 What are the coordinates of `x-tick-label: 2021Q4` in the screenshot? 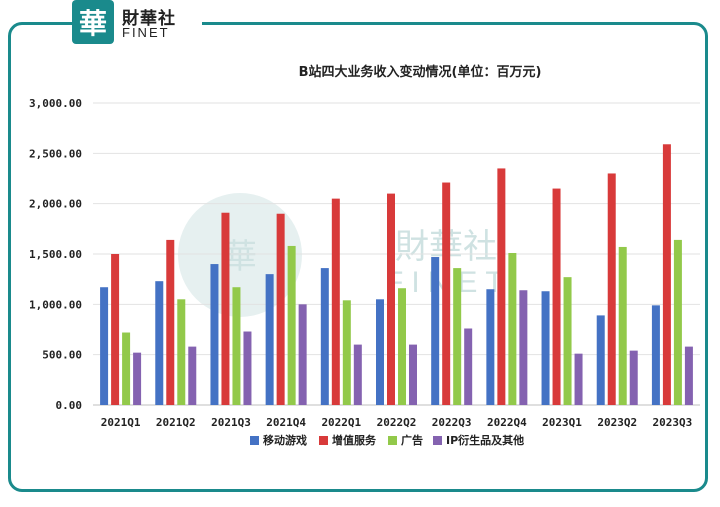 It's located at (286, 422).